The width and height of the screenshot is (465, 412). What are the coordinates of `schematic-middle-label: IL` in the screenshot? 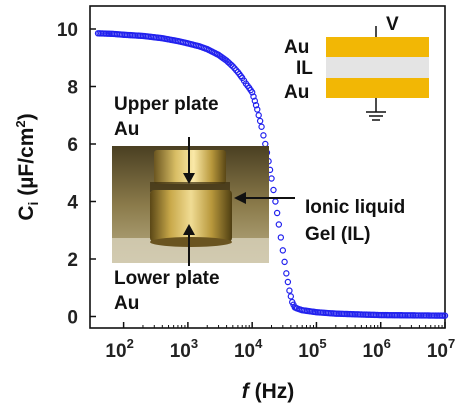 It's located at (304, 68).